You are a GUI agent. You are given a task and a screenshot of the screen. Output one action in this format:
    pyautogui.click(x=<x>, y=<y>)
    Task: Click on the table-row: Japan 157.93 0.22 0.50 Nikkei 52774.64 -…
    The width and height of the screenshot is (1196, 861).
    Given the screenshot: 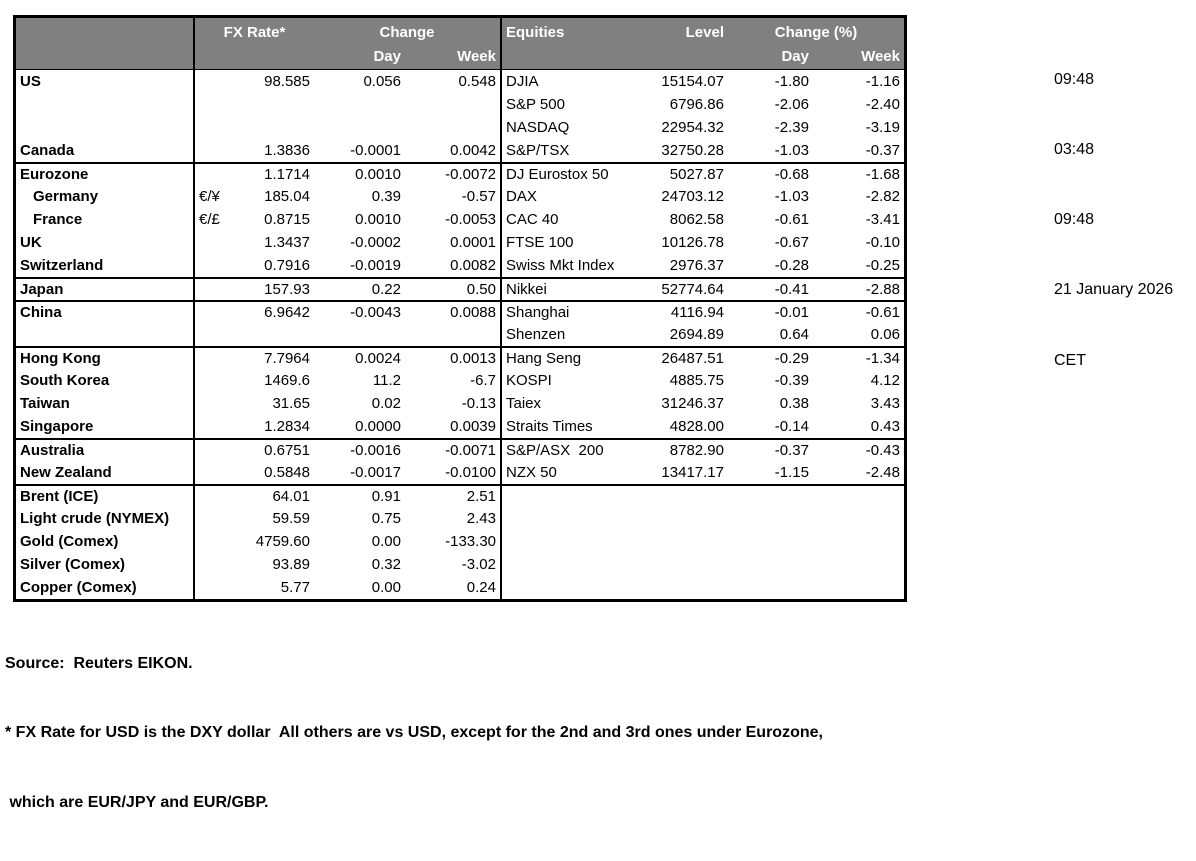 What is the action you would take?
    pyautogui.click(x=460, y=288)
    